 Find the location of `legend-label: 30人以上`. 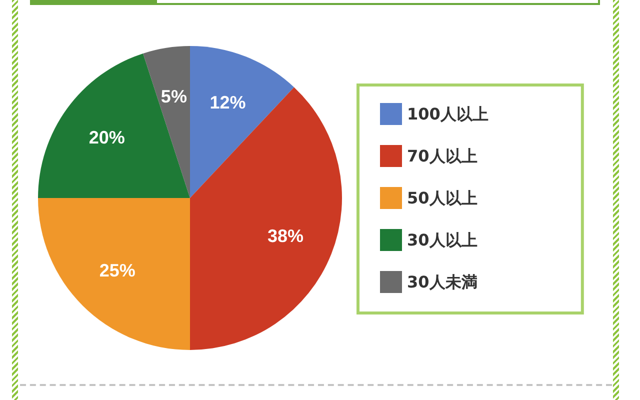

legend-label: 30人以上 is located at coordinates (442, 240).